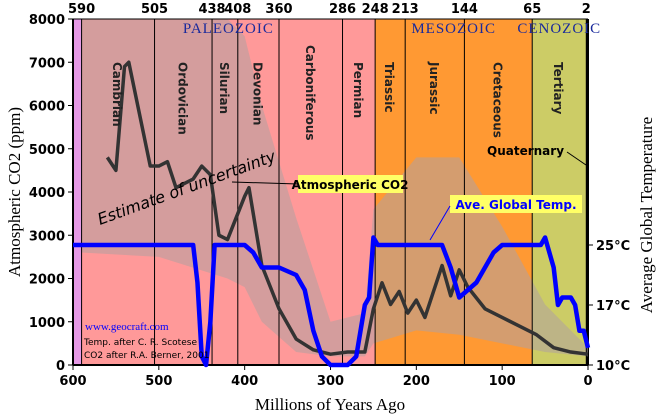 Image resolution: width=660 pixels, height=417 pixels. Describe the element at coordinates (182, 98) in the screenshot. I see `period-label: Ordovician` at that location.